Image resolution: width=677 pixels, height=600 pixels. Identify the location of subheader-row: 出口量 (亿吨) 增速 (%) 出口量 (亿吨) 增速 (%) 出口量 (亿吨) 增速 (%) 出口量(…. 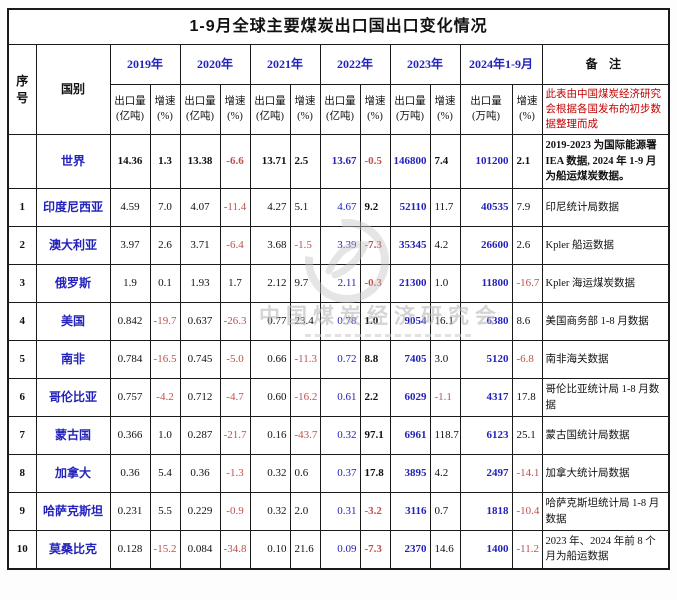
(339, 109).